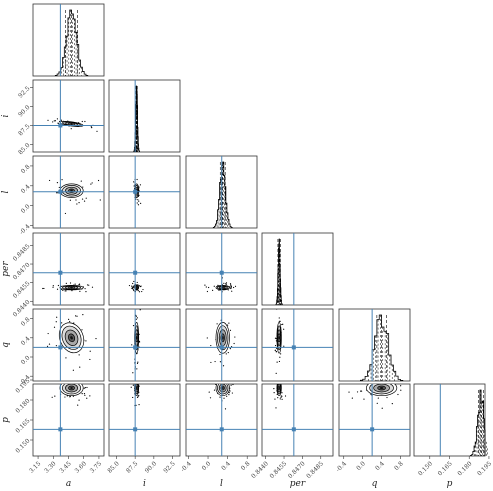 This screenshot has width=493, height=491. Describe the element at coordinates (68, 420) in the screenshot. I see `density-a-p` at that location.